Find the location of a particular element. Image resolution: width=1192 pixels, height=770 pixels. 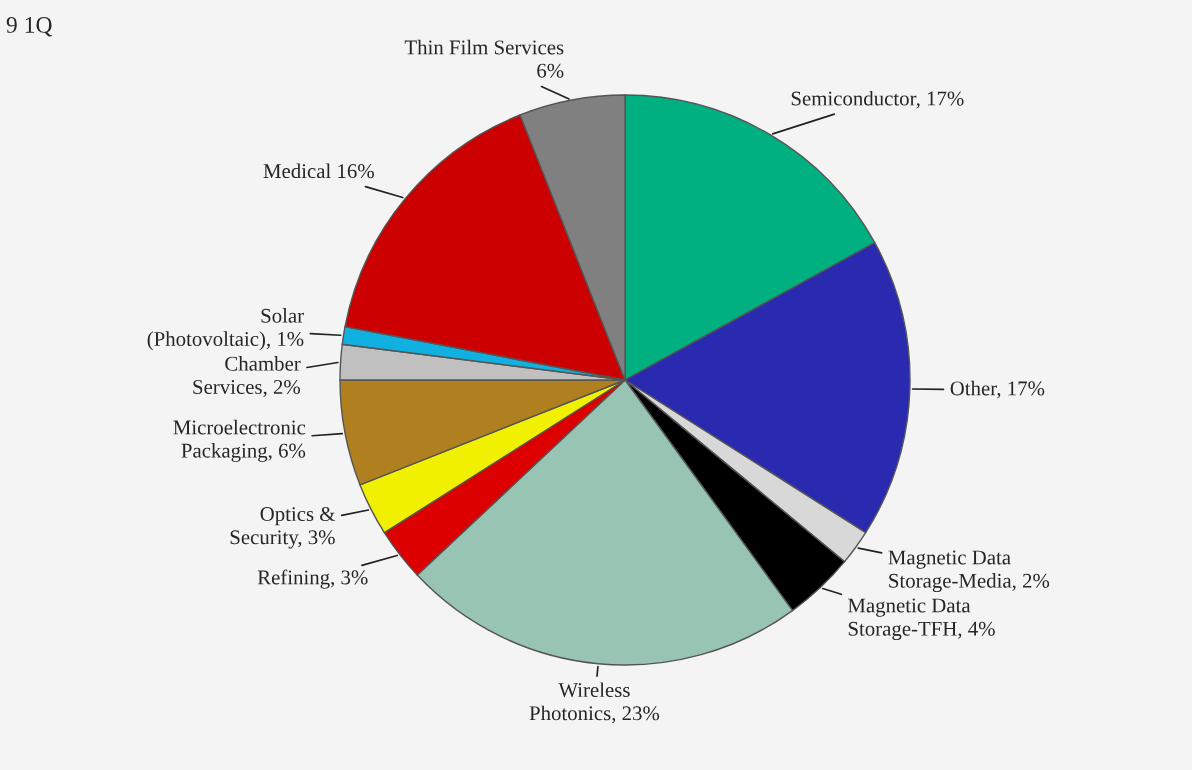

slice-label: Optics & Security, 3% is located at coordinates (283, 528).